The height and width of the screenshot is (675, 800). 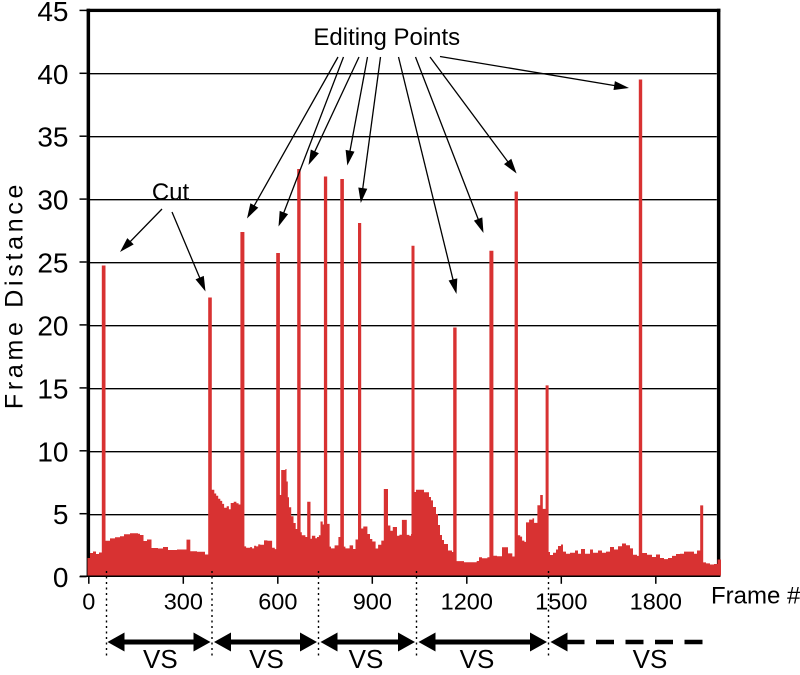 What do you see at coordinates (14, 295) in the screenshot?
I see `svg-text: Frame Distance` at bounding box center [14, 295].